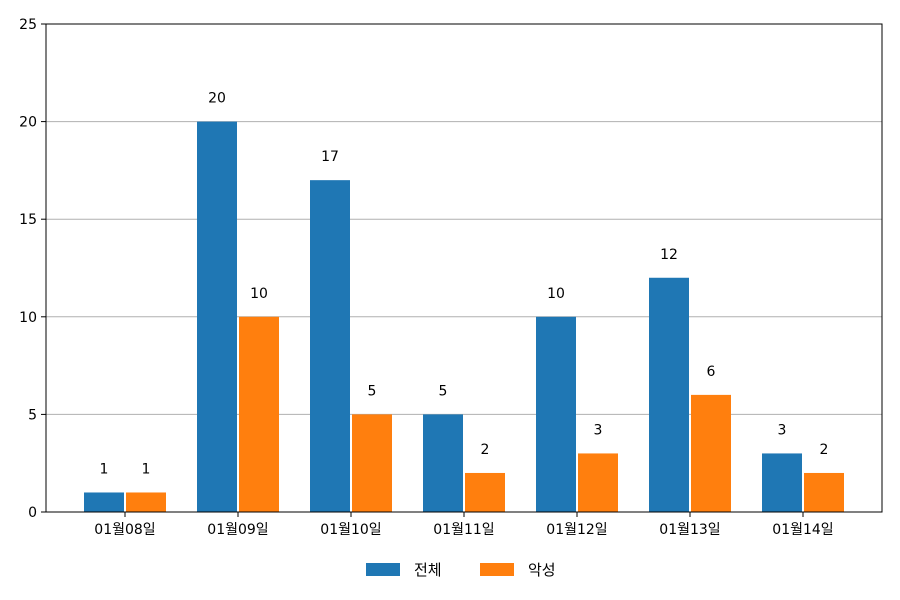 This screenshot has width=900, height=600. What do you see at coordinates (28, 220) in the screenshot?
I see `y-tick-label: 15` at bounding box center [28, 220].